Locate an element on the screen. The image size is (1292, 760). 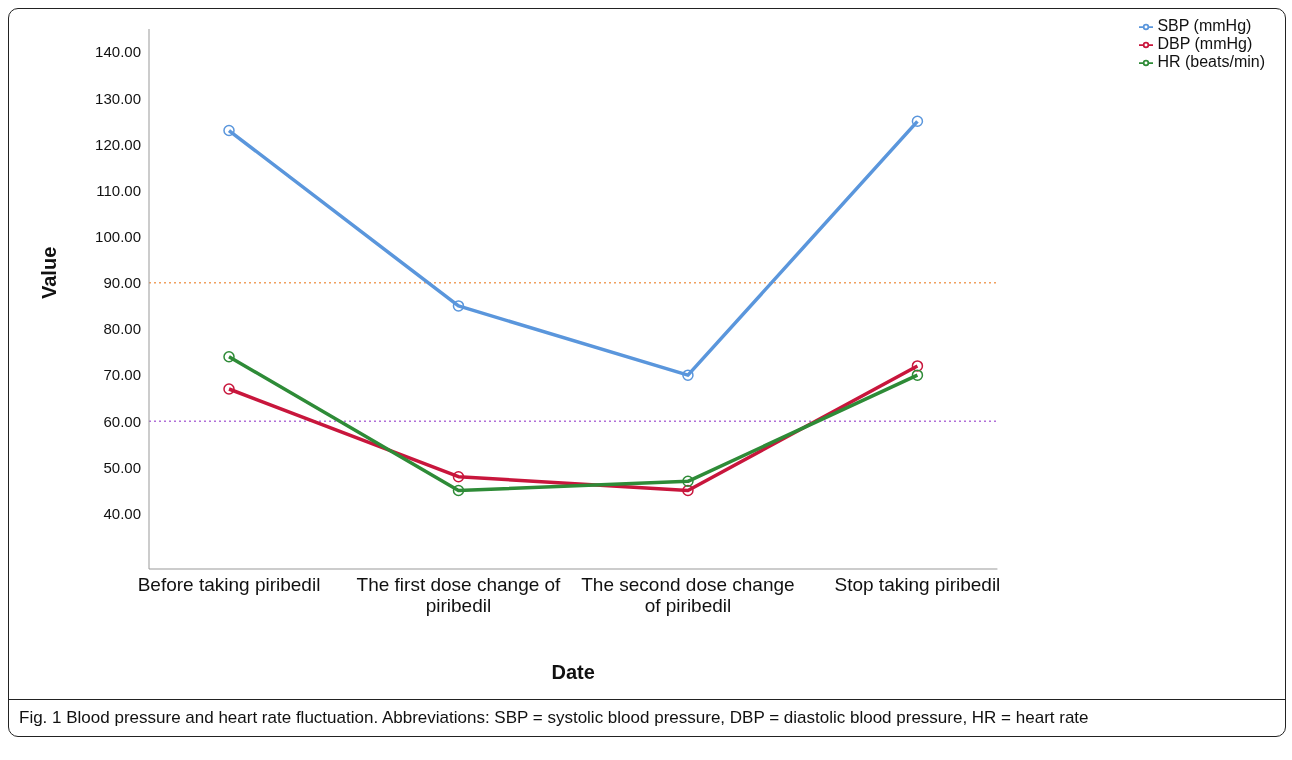
x-tick-label: The second dose change of piribedil is located at coordinates (688, 595).